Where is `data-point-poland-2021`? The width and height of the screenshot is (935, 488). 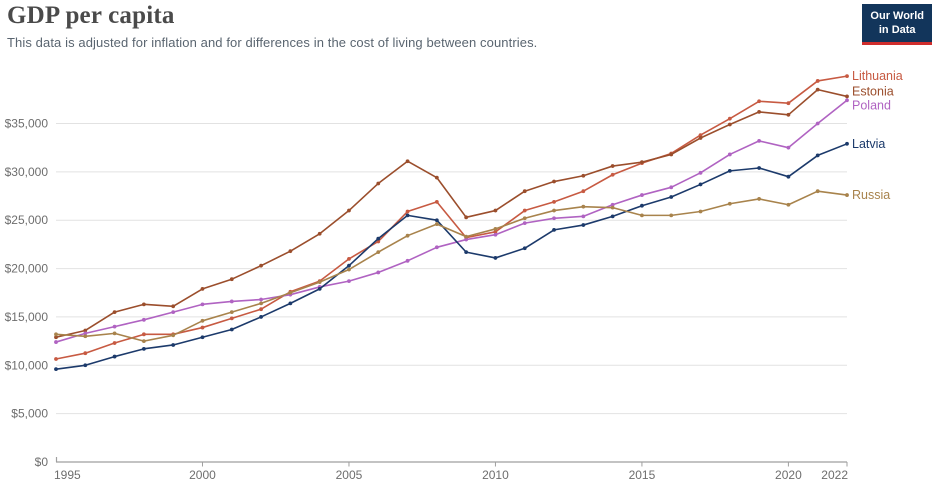 data-point-poland-2021 is located at coordinates (817, 123).